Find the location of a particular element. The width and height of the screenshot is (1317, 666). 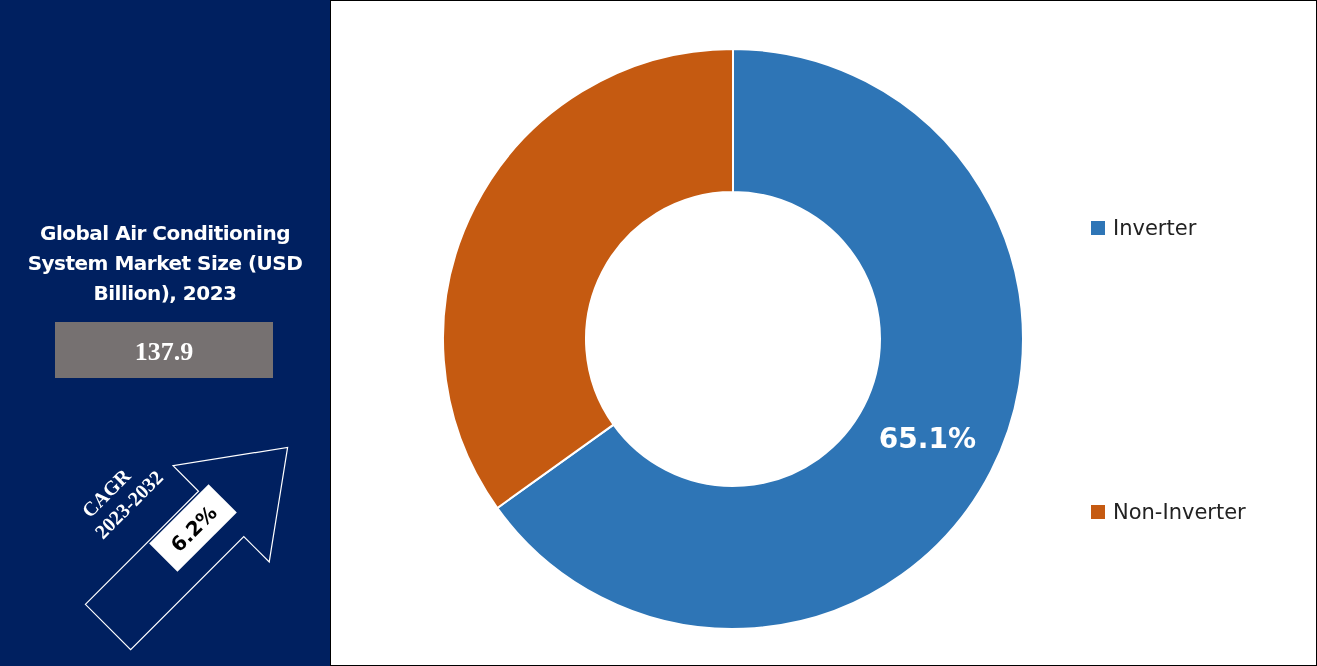

legend-label: Inverter is located at coordinates (1155, 228).